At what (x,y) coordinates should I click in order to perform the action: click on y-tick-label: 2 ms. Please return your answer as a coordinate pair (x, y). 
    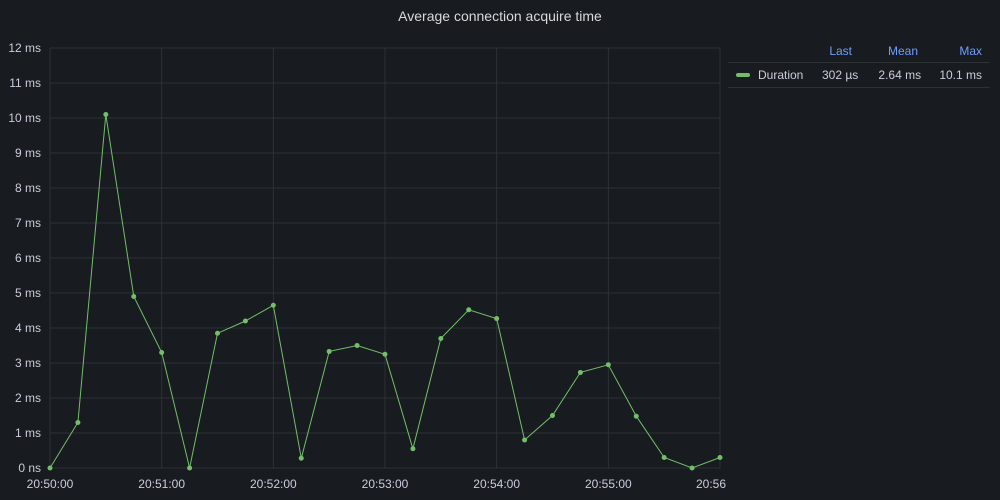
    Looking at the image, I should click on (28, 398).